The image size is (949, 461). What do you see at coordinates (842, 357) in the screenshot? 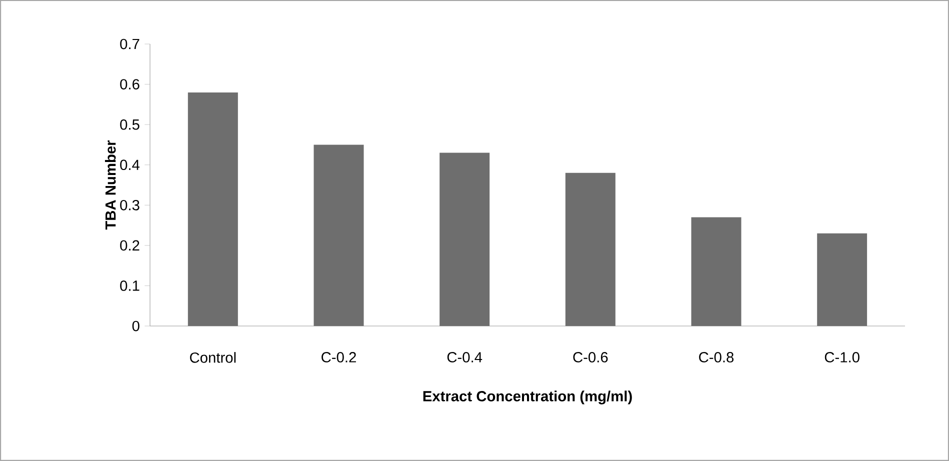
I see `x-tick-label: C-1.0` at bounding box center [842, 357].